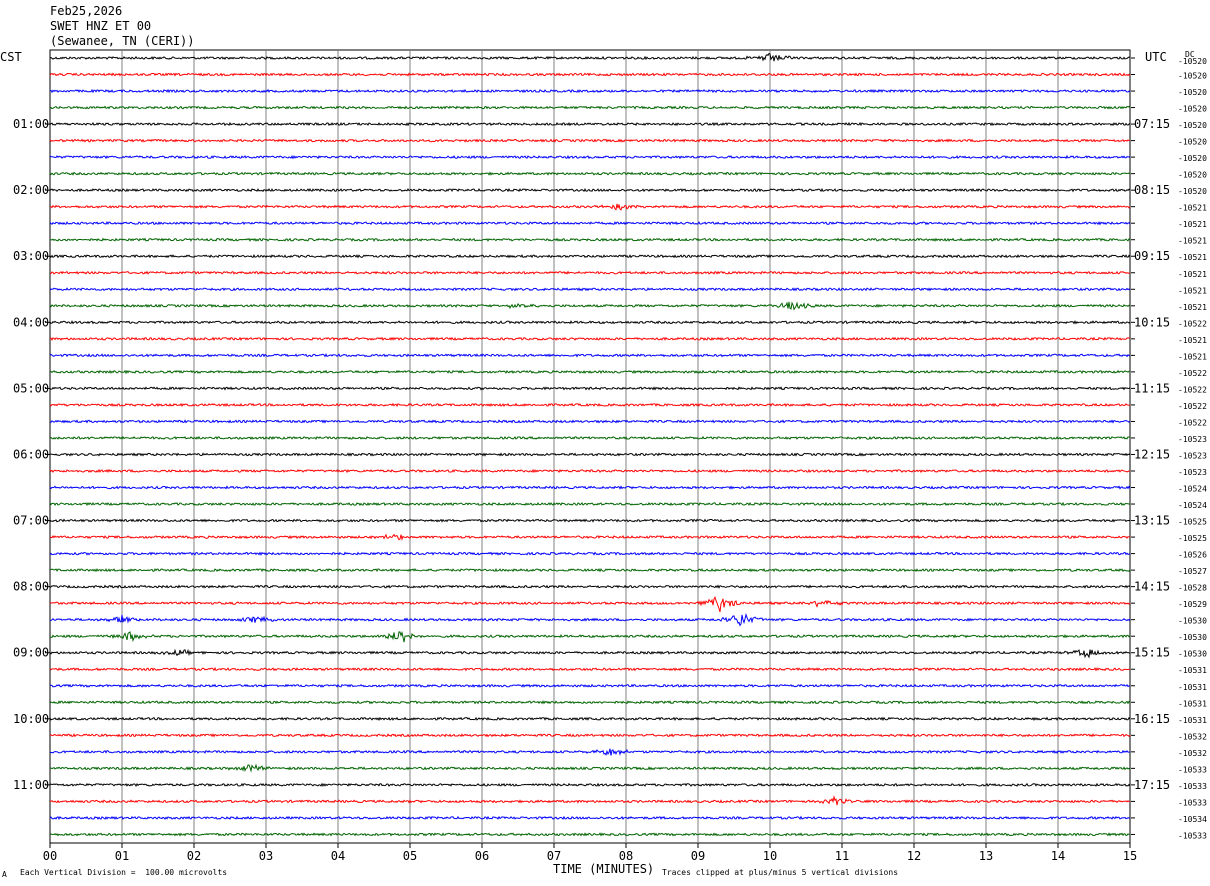  I want to click on left-hour-label: 10:00, so click(31, 719).